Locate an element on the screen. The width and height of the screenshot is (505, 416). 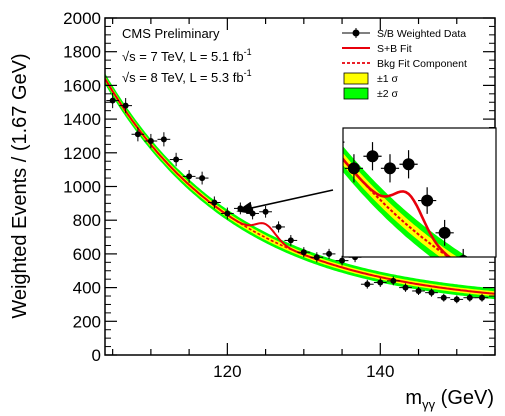
x-axis-title: mγγ (GeV) is located at coordinates (449, 399).